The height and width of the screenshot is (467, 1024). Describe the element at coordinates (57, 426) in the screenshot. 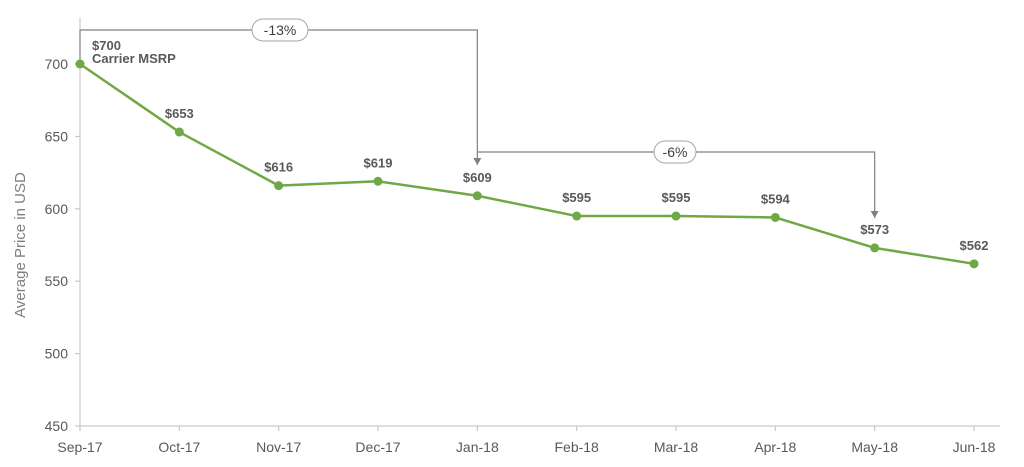

I see `y-tick-label: 450` at that location.